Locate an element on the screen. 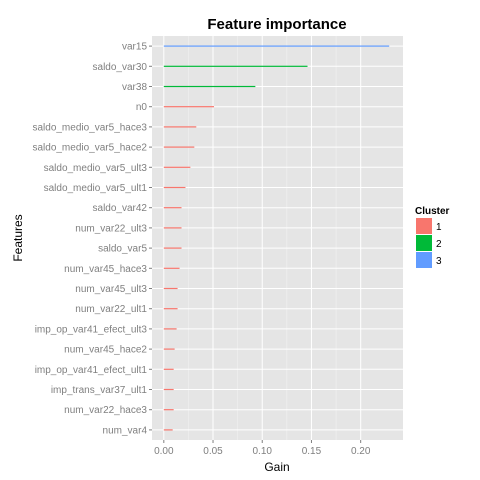 This screenshot has height=480, width=480. y-tick-label: saldo_var42 is located at coordinates (120, 208).